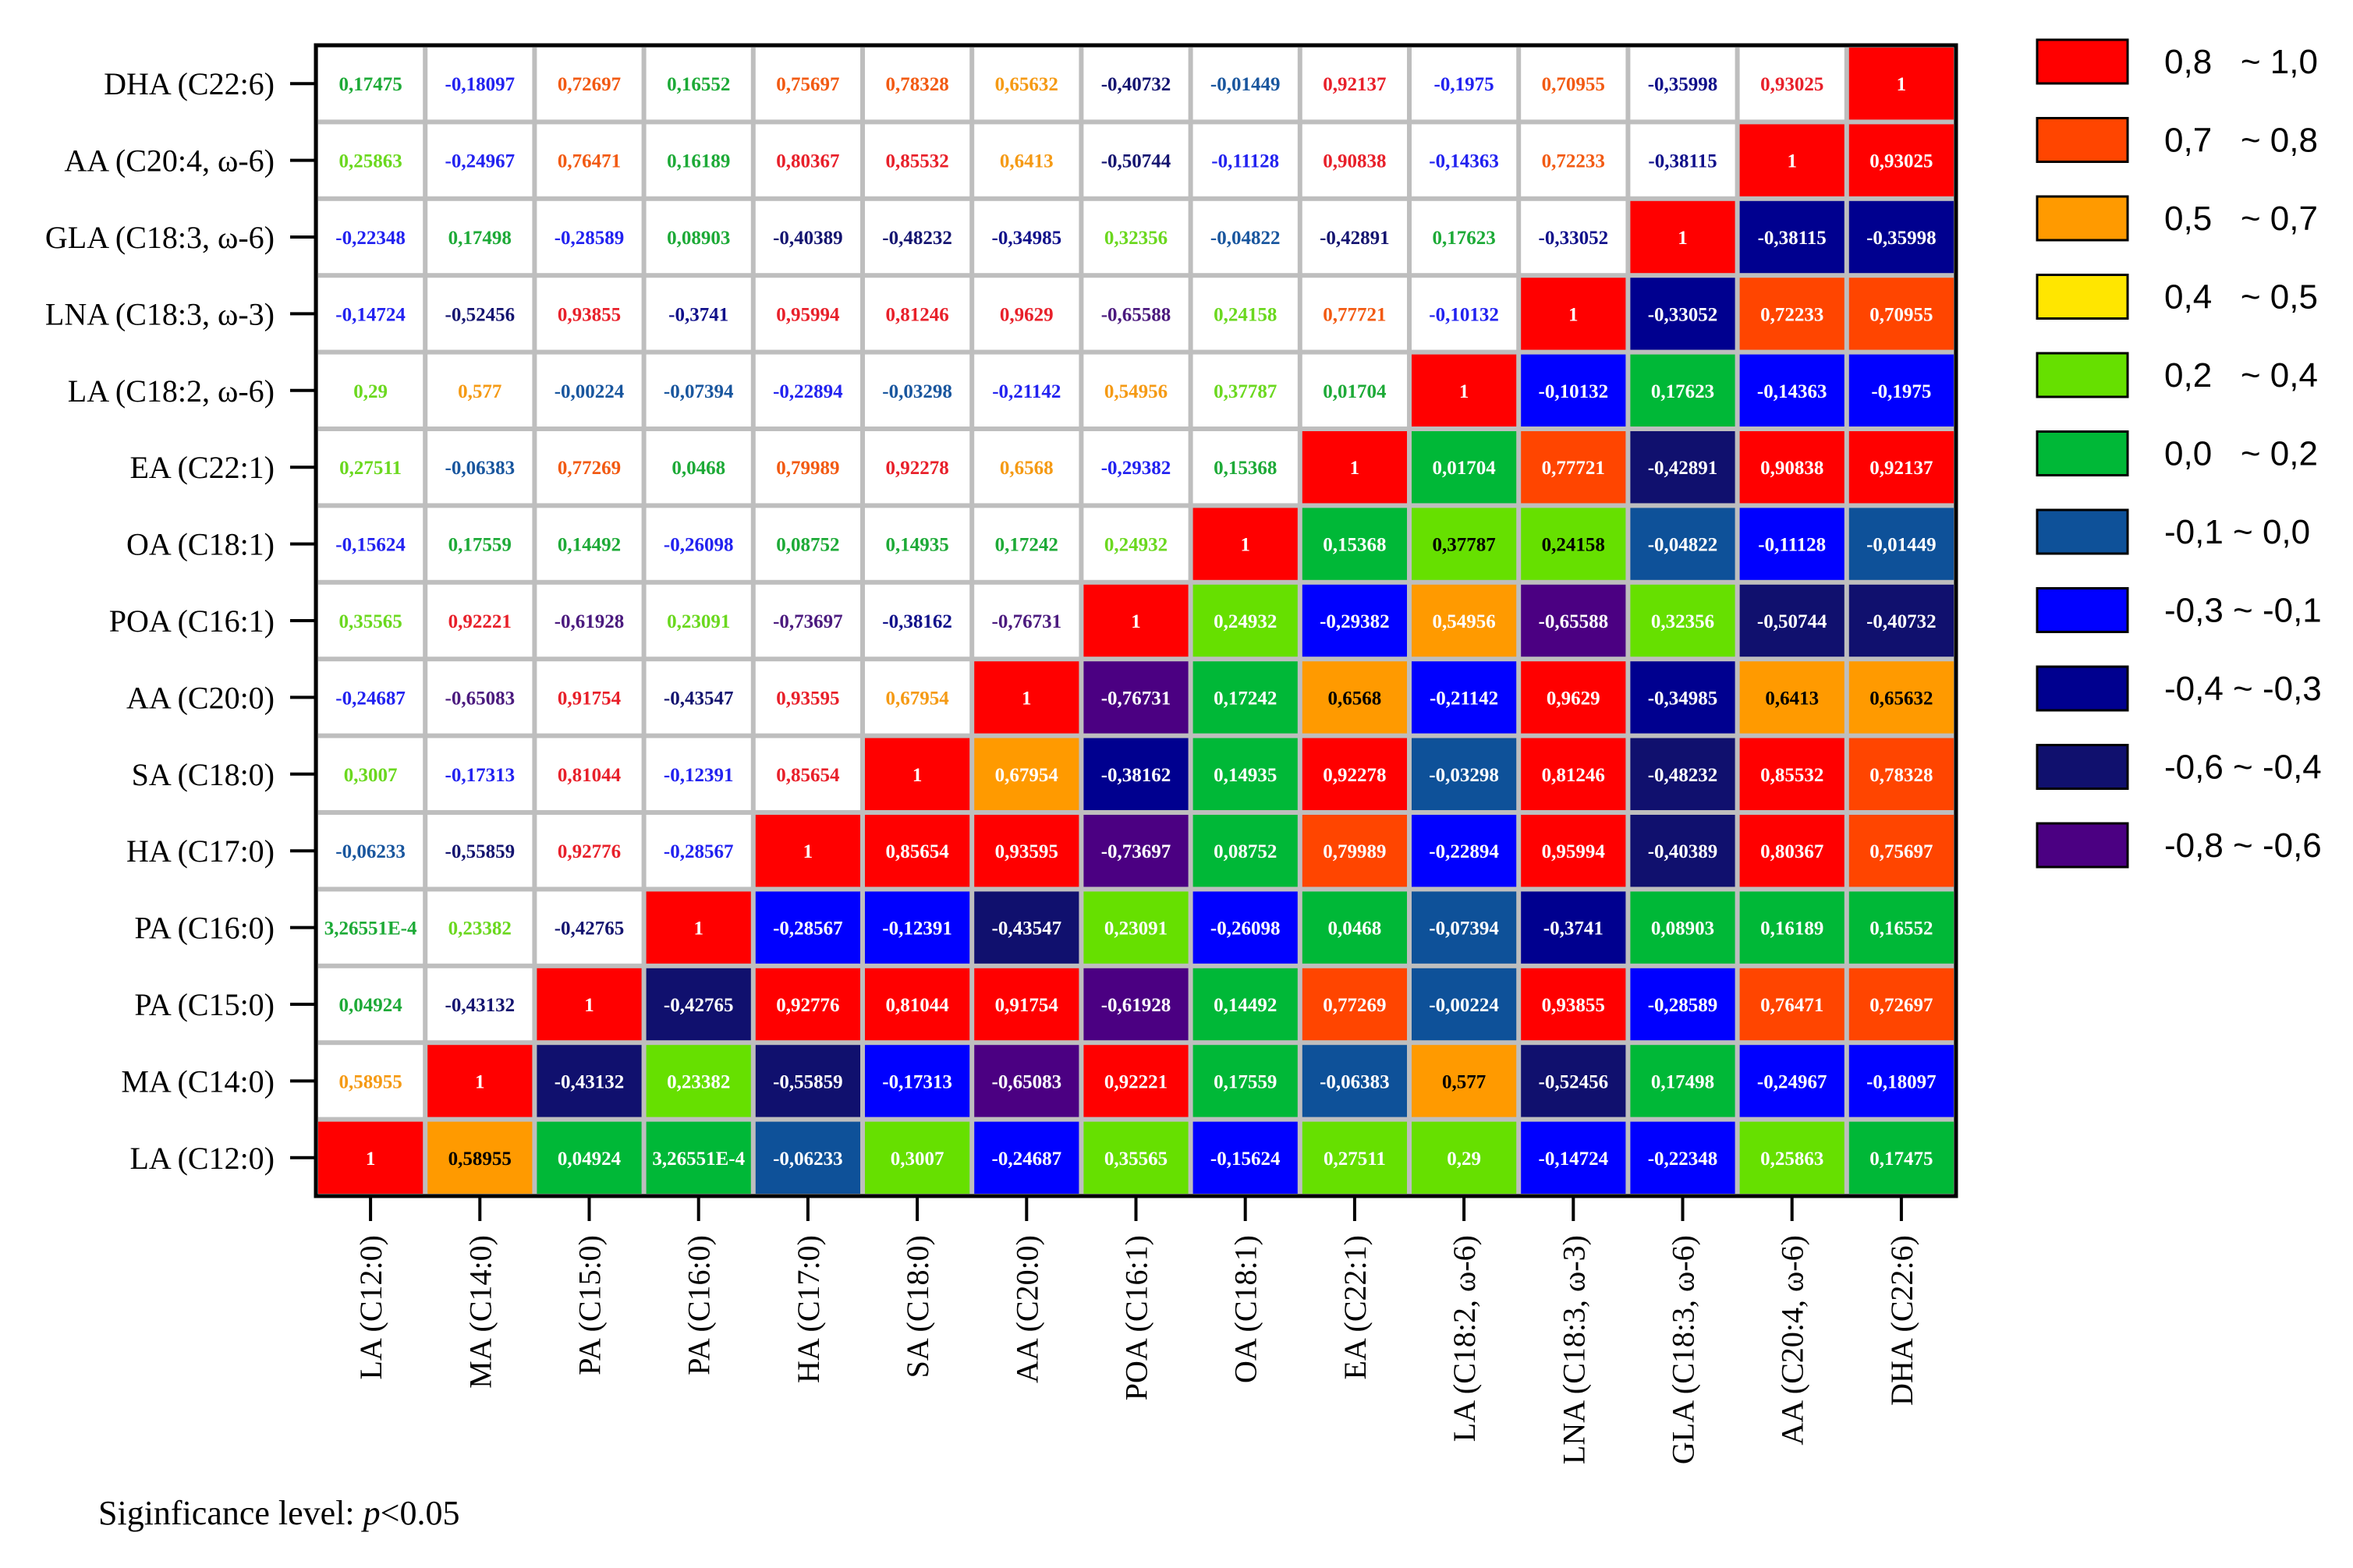 This screenshot has width=2353, height=1568. I want to click on cell-value-label: -0,38162, so click(1136, 775).